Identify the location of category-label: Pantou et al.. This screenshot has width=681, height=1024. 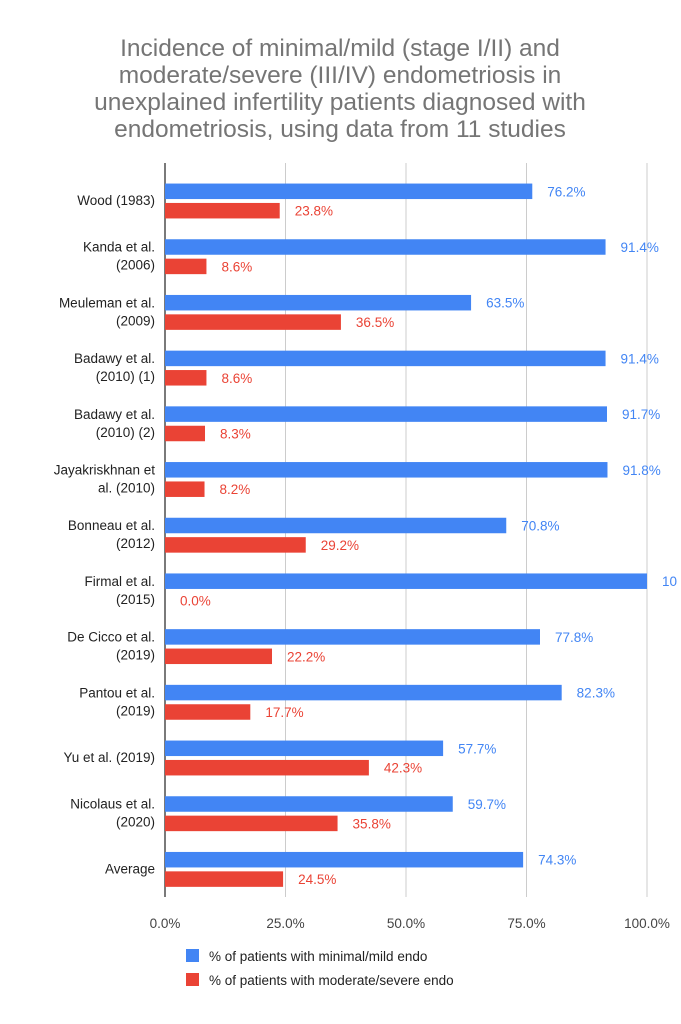
(117, 692).